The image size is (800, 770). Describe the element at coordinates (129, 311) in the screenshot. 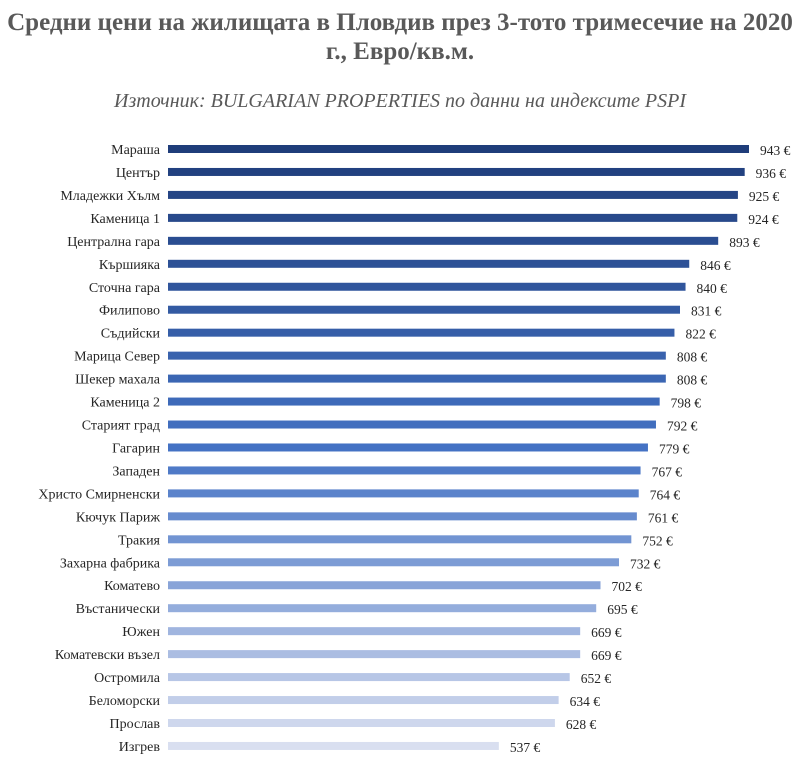

I see `category-label: Филипово` at that location.